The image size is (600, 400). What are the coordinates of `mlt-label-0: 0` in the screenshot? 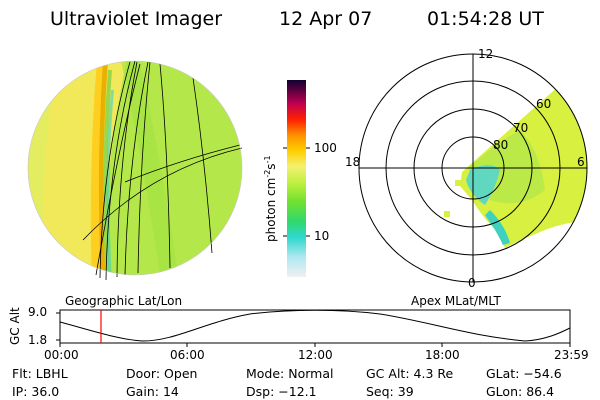 It's located at (472, 283).